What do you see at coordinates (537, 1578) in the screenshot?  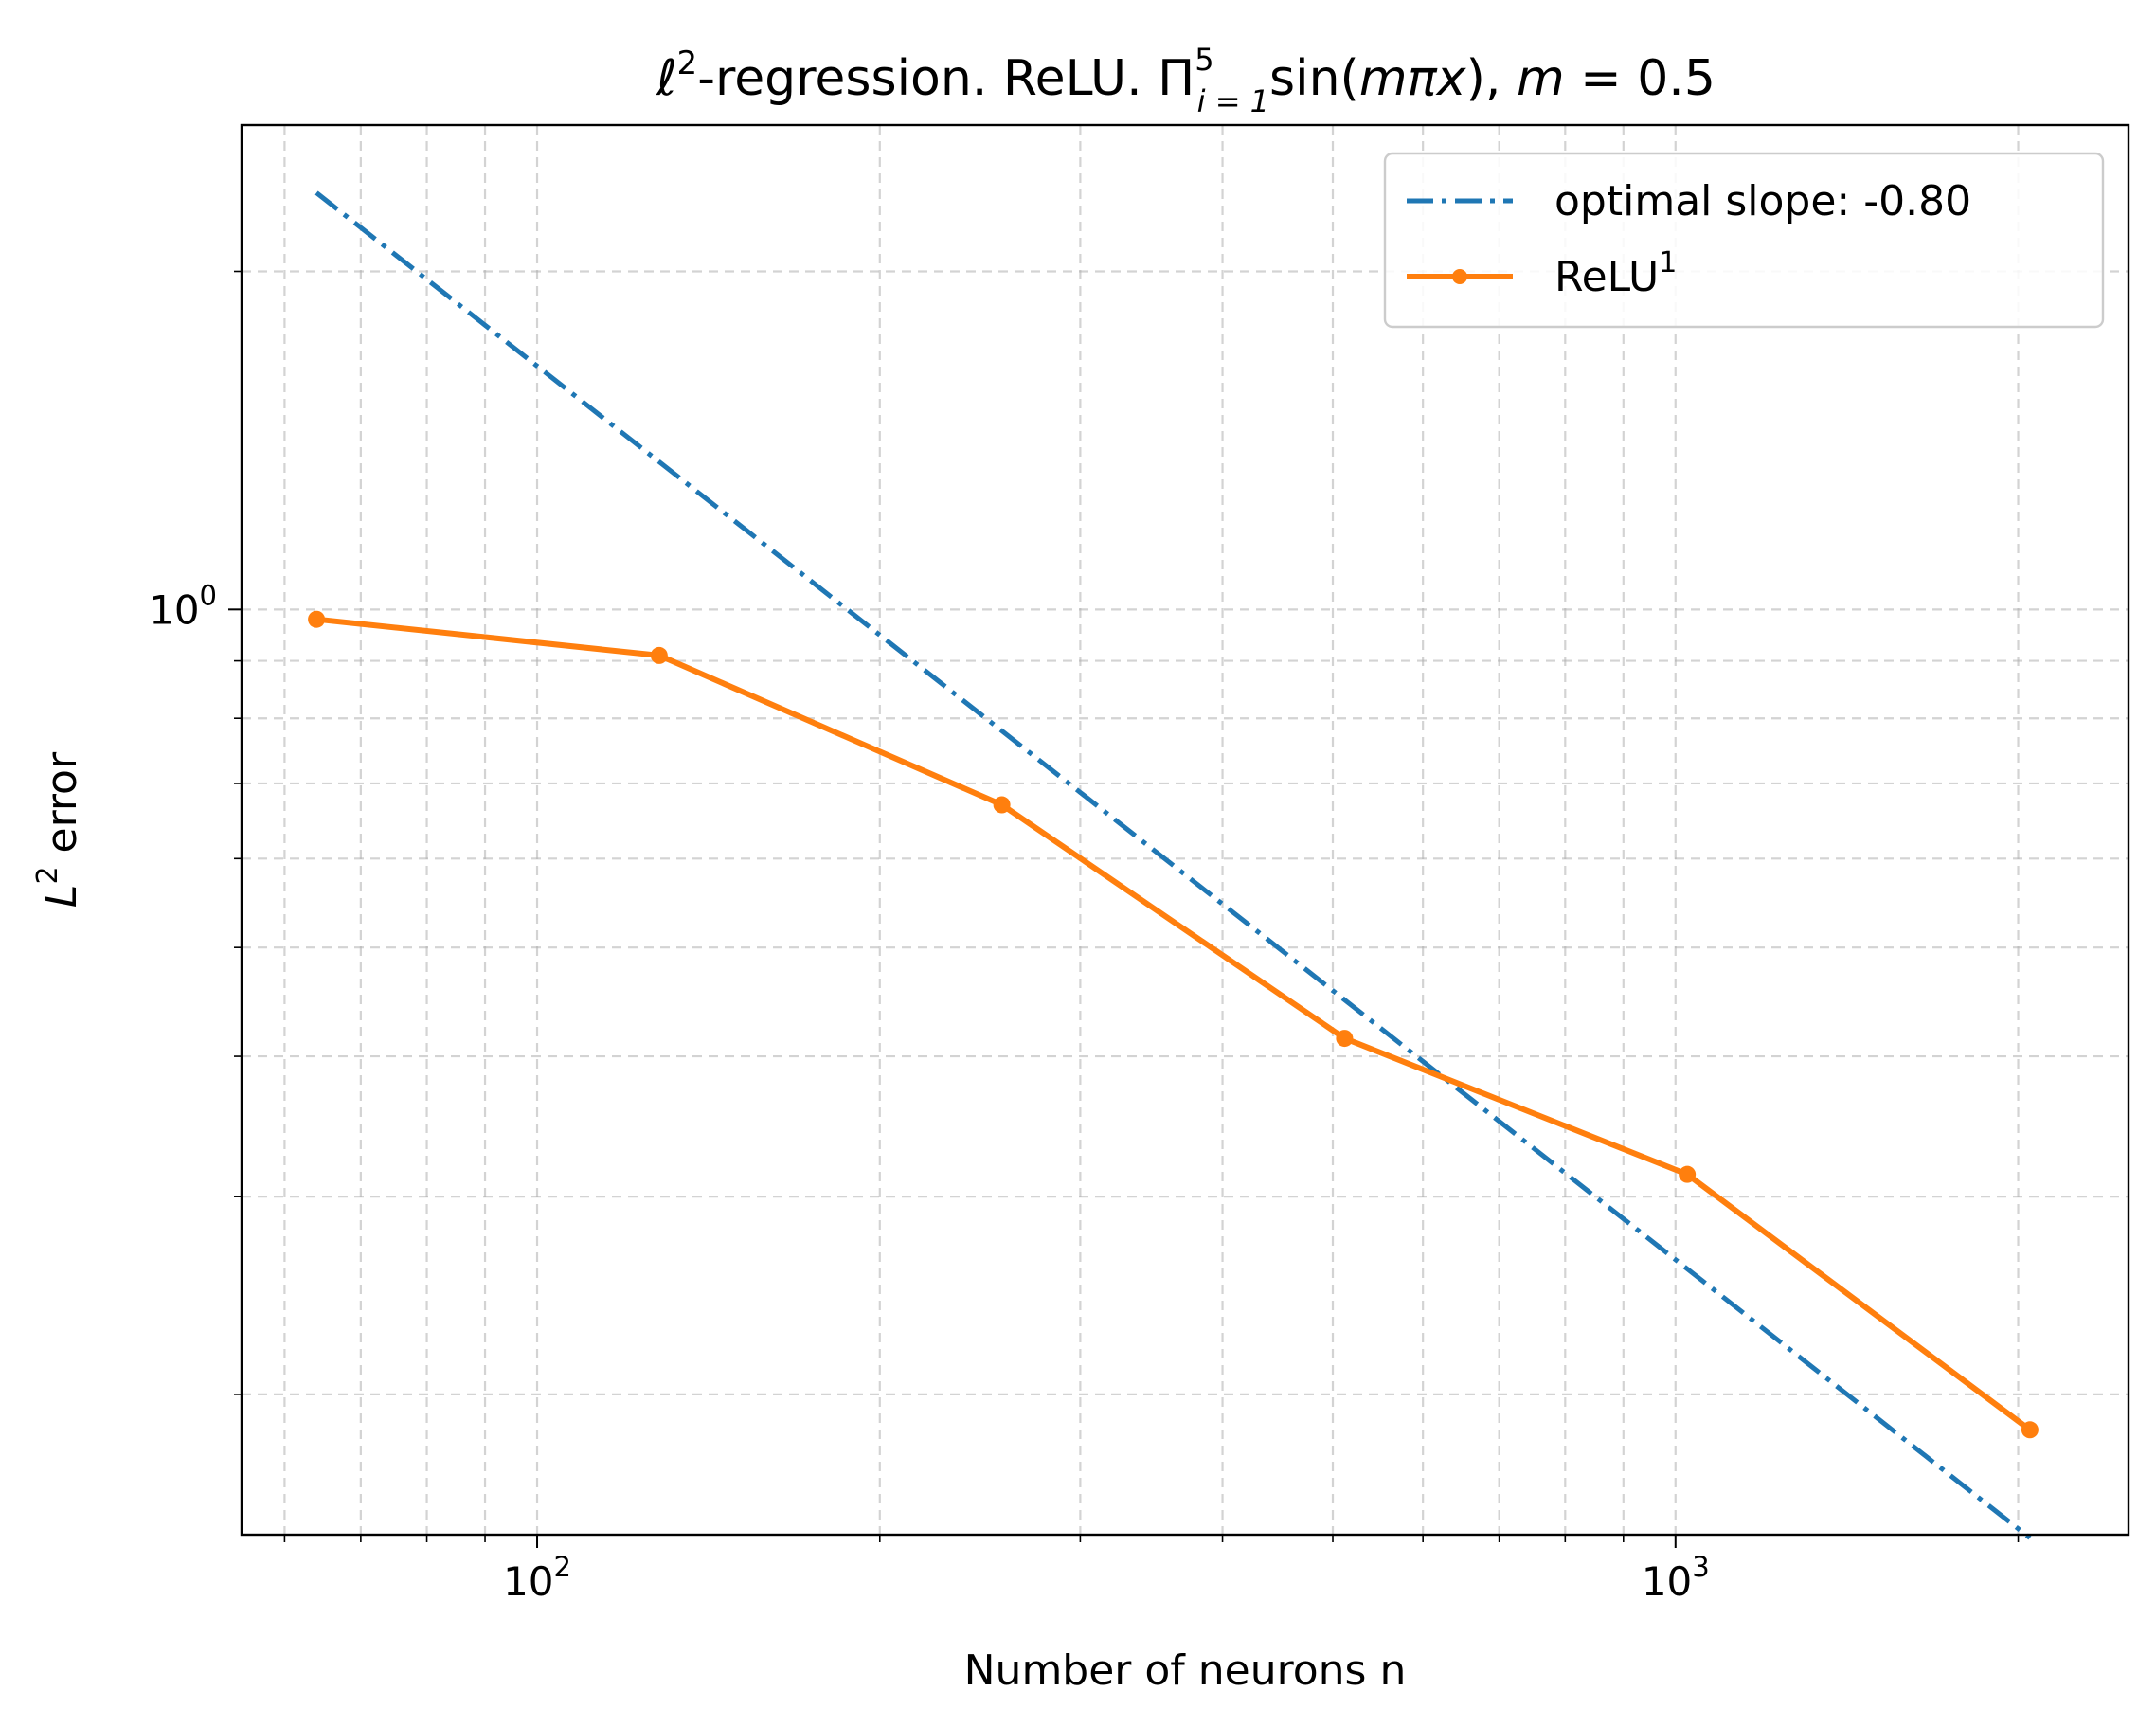 I see `x-tick-label: 10²` at bounding box center [537, 1578].